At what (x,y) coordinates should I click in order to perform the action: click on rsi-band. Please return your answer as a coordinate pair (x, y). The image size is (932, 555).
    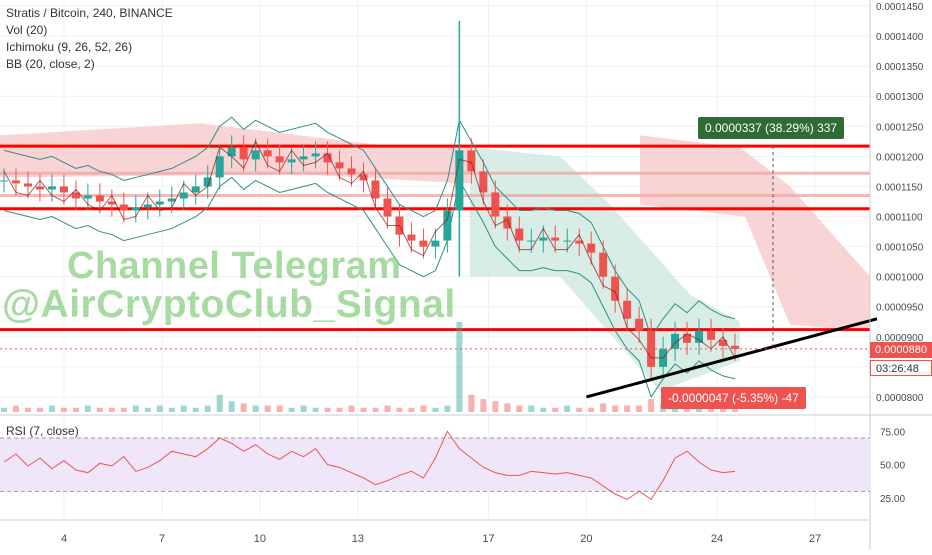
    Looking at the image, I should click on (435, 465).